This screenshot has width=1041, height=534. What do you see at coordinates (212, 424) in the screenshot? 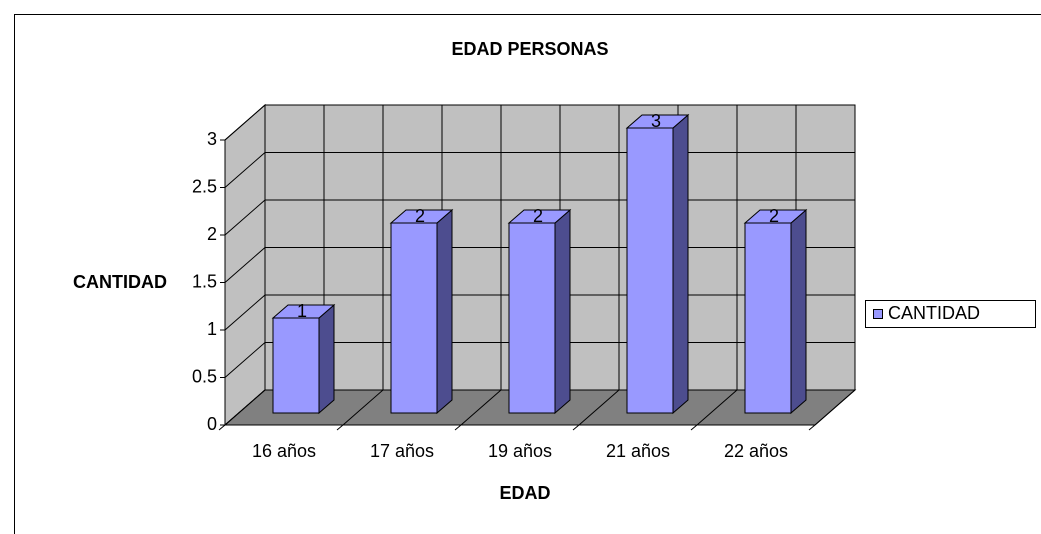
I see `y-tick-label: 0` at bounding box center [212, 424].